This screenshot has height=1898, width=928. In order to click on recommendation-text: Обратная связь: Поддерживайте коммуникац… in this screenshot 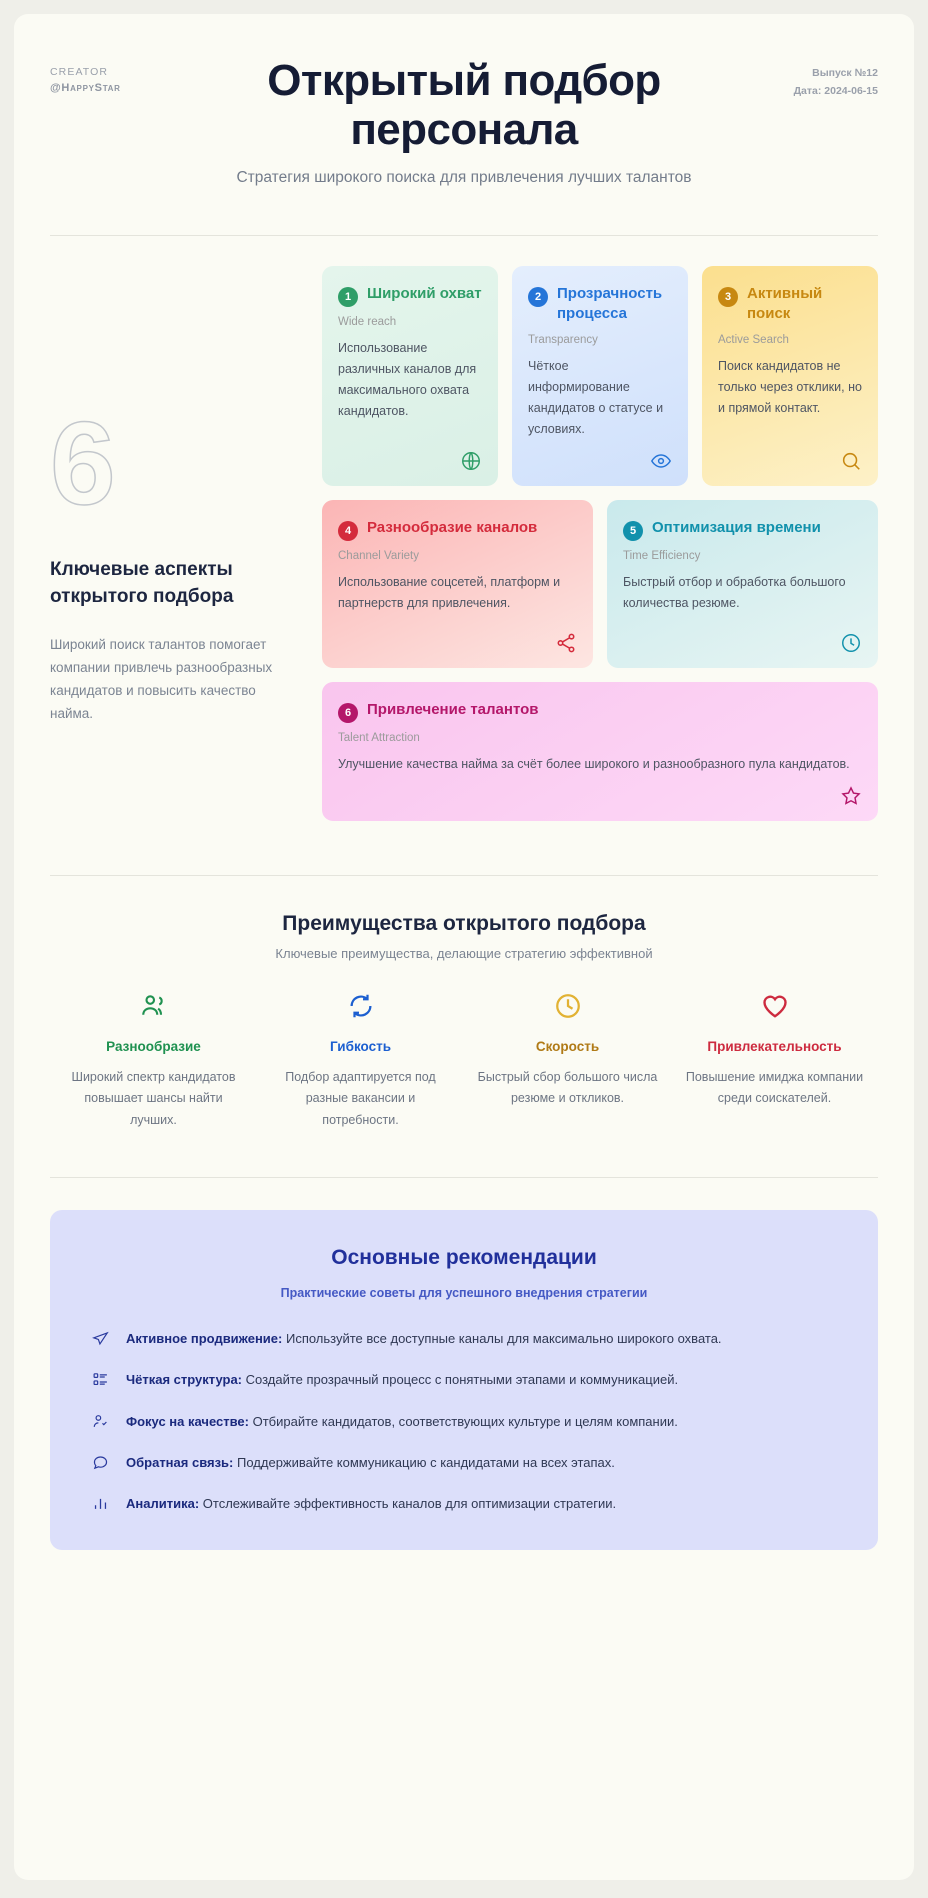, I will do `click(370, 1463)`.